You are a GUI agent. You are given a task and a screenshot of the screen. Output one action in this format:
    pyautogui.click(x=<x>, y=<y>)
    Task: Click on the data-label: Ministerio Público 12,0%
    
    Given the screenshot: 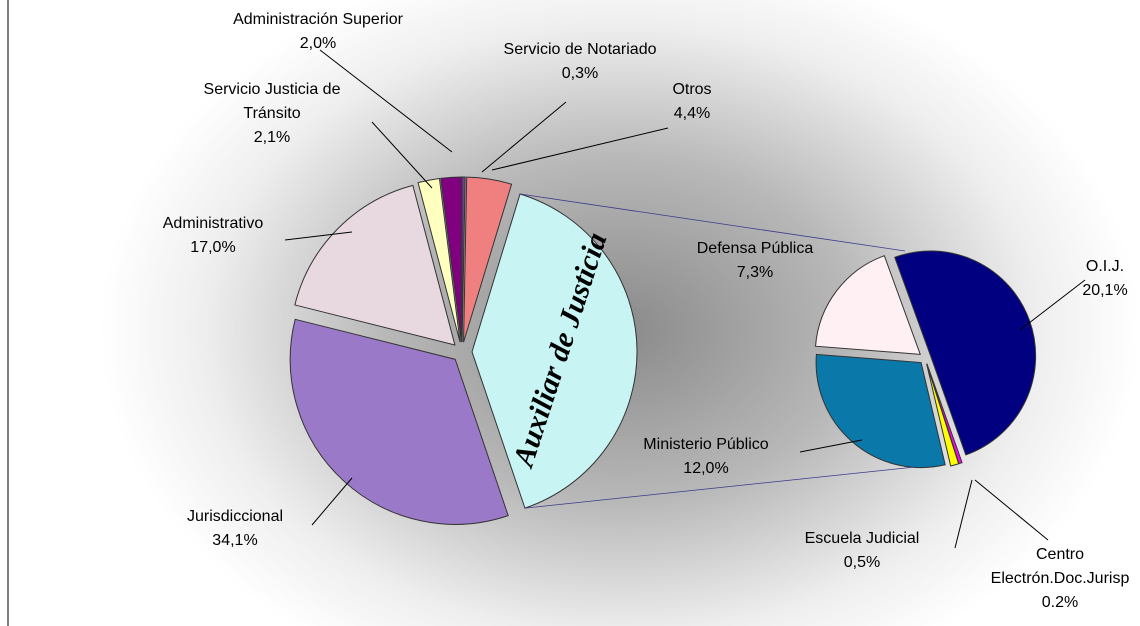 What is the action you would take?
    pyautogui.click(x=705, y=457)
    